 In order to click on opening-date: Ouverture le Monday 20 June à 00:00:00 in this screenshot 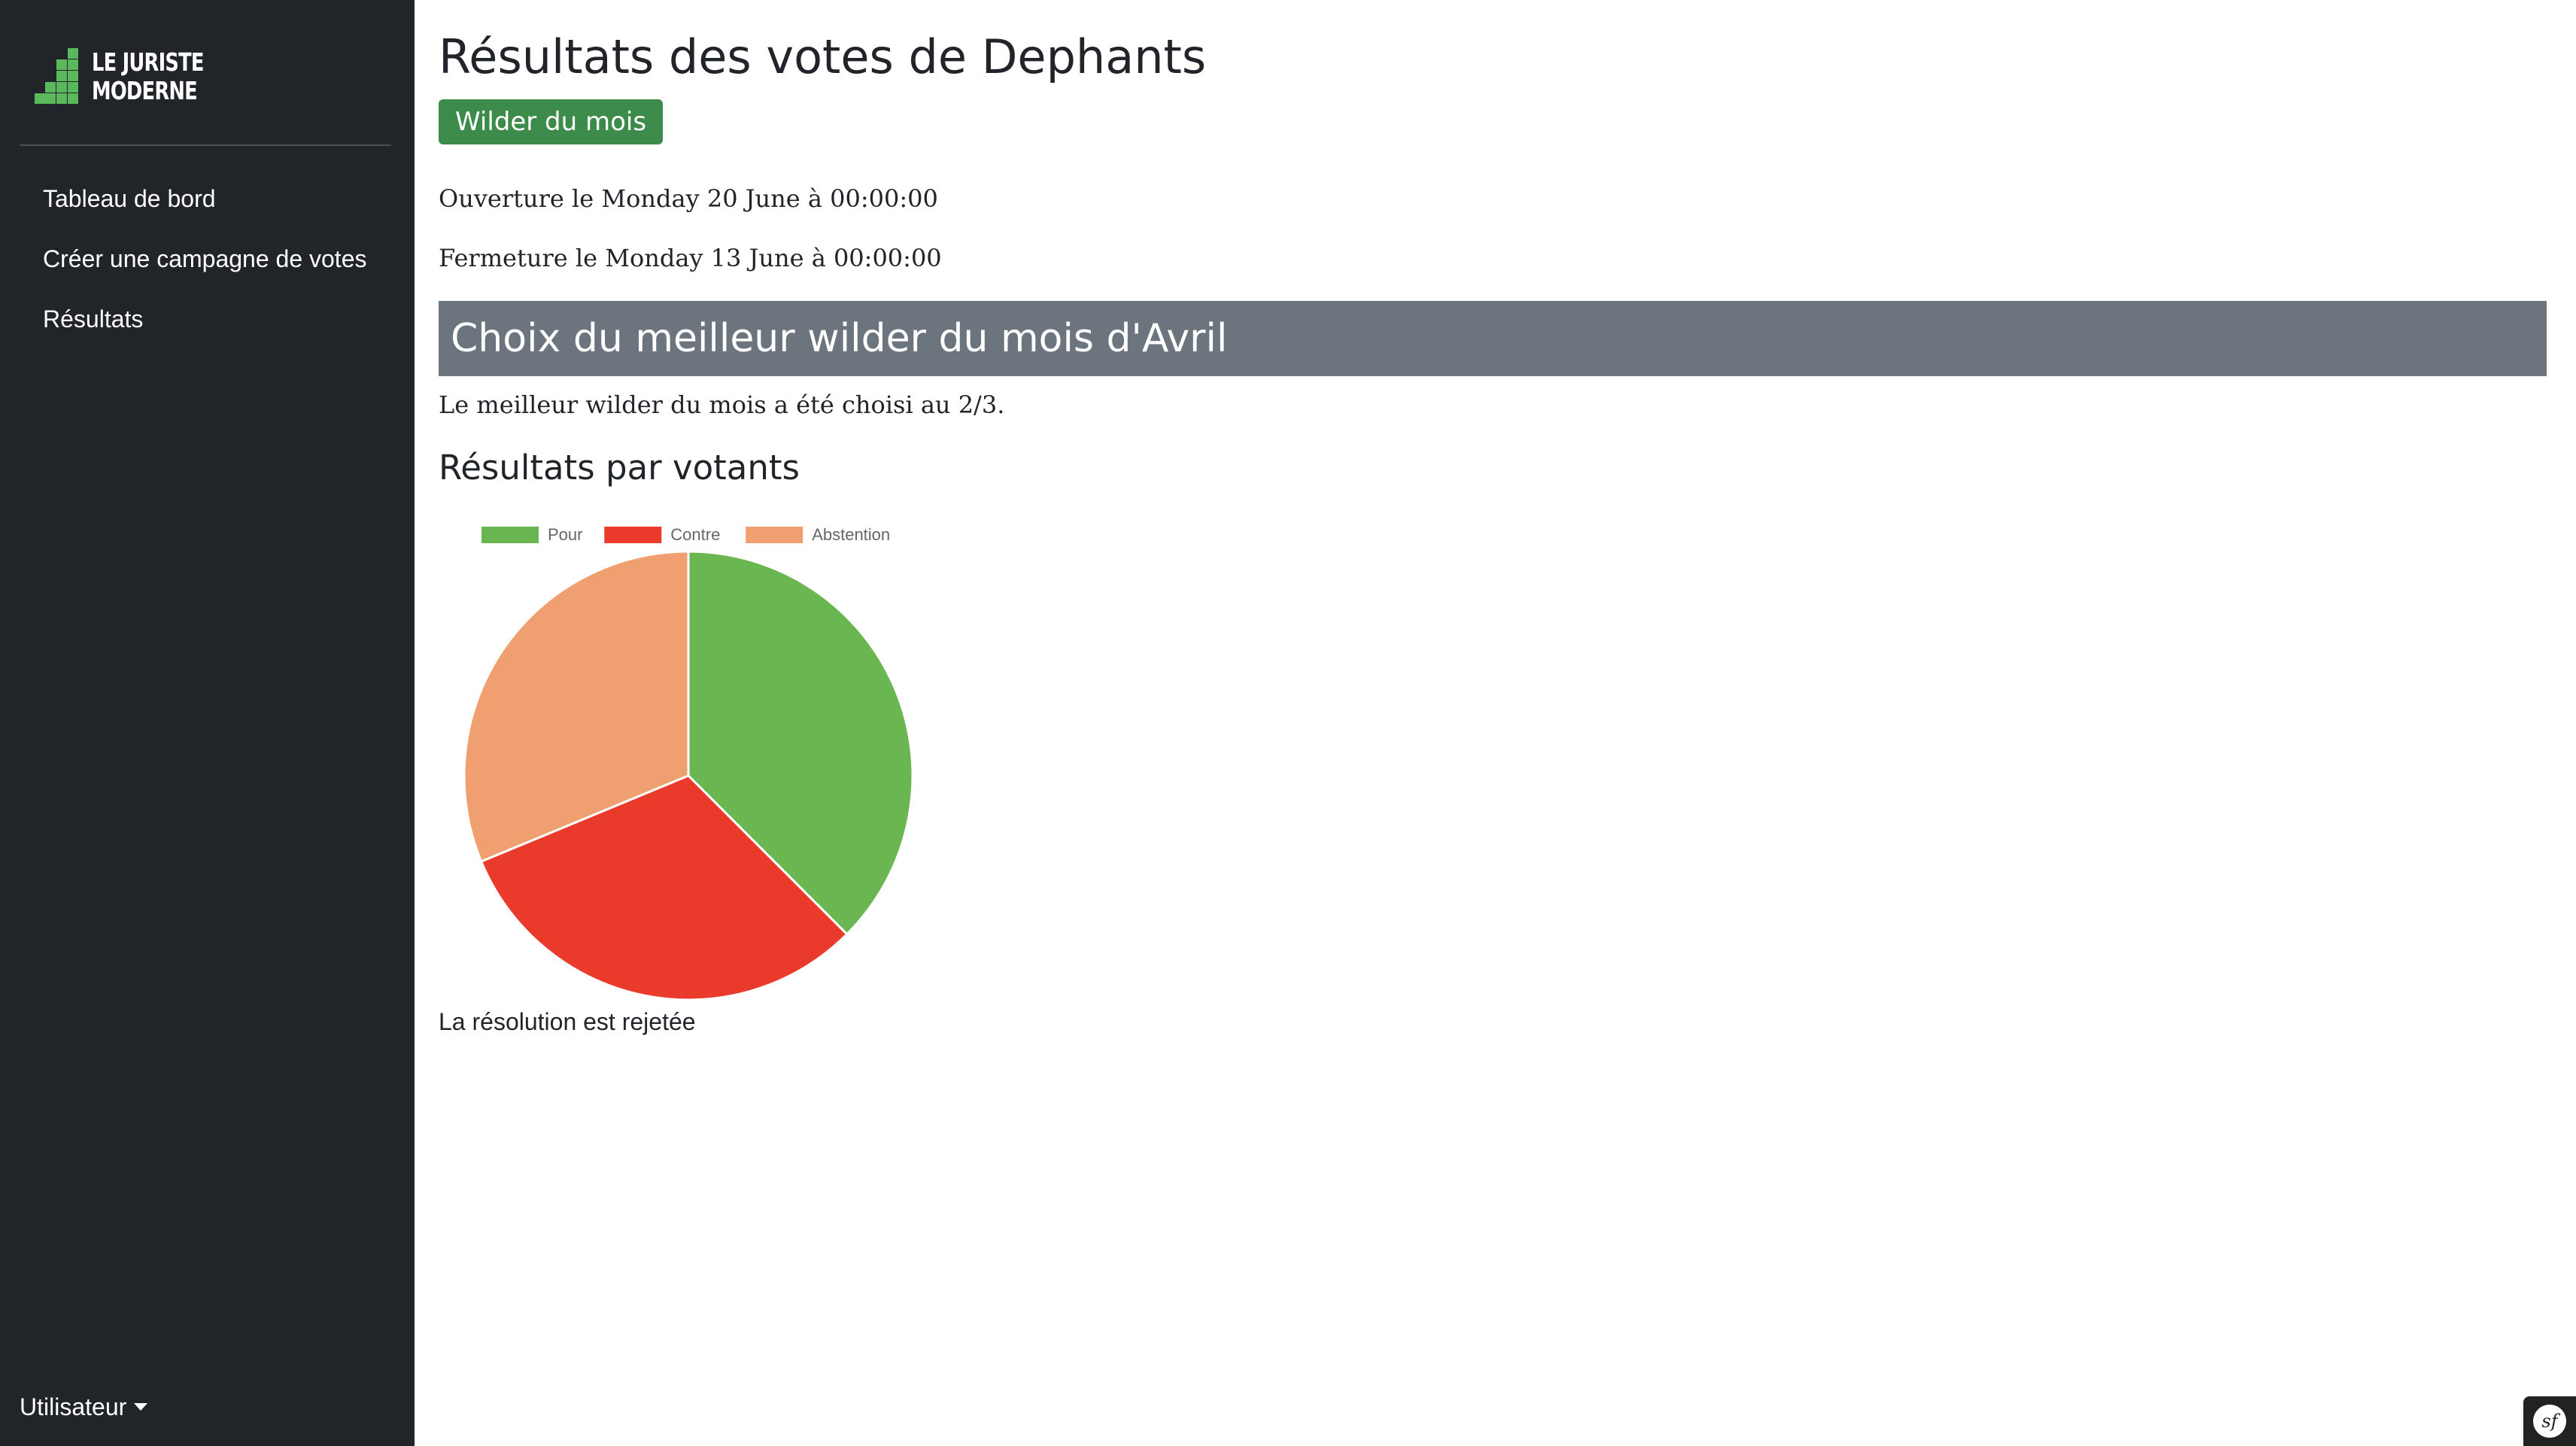, I will do `click(688, 198)`.